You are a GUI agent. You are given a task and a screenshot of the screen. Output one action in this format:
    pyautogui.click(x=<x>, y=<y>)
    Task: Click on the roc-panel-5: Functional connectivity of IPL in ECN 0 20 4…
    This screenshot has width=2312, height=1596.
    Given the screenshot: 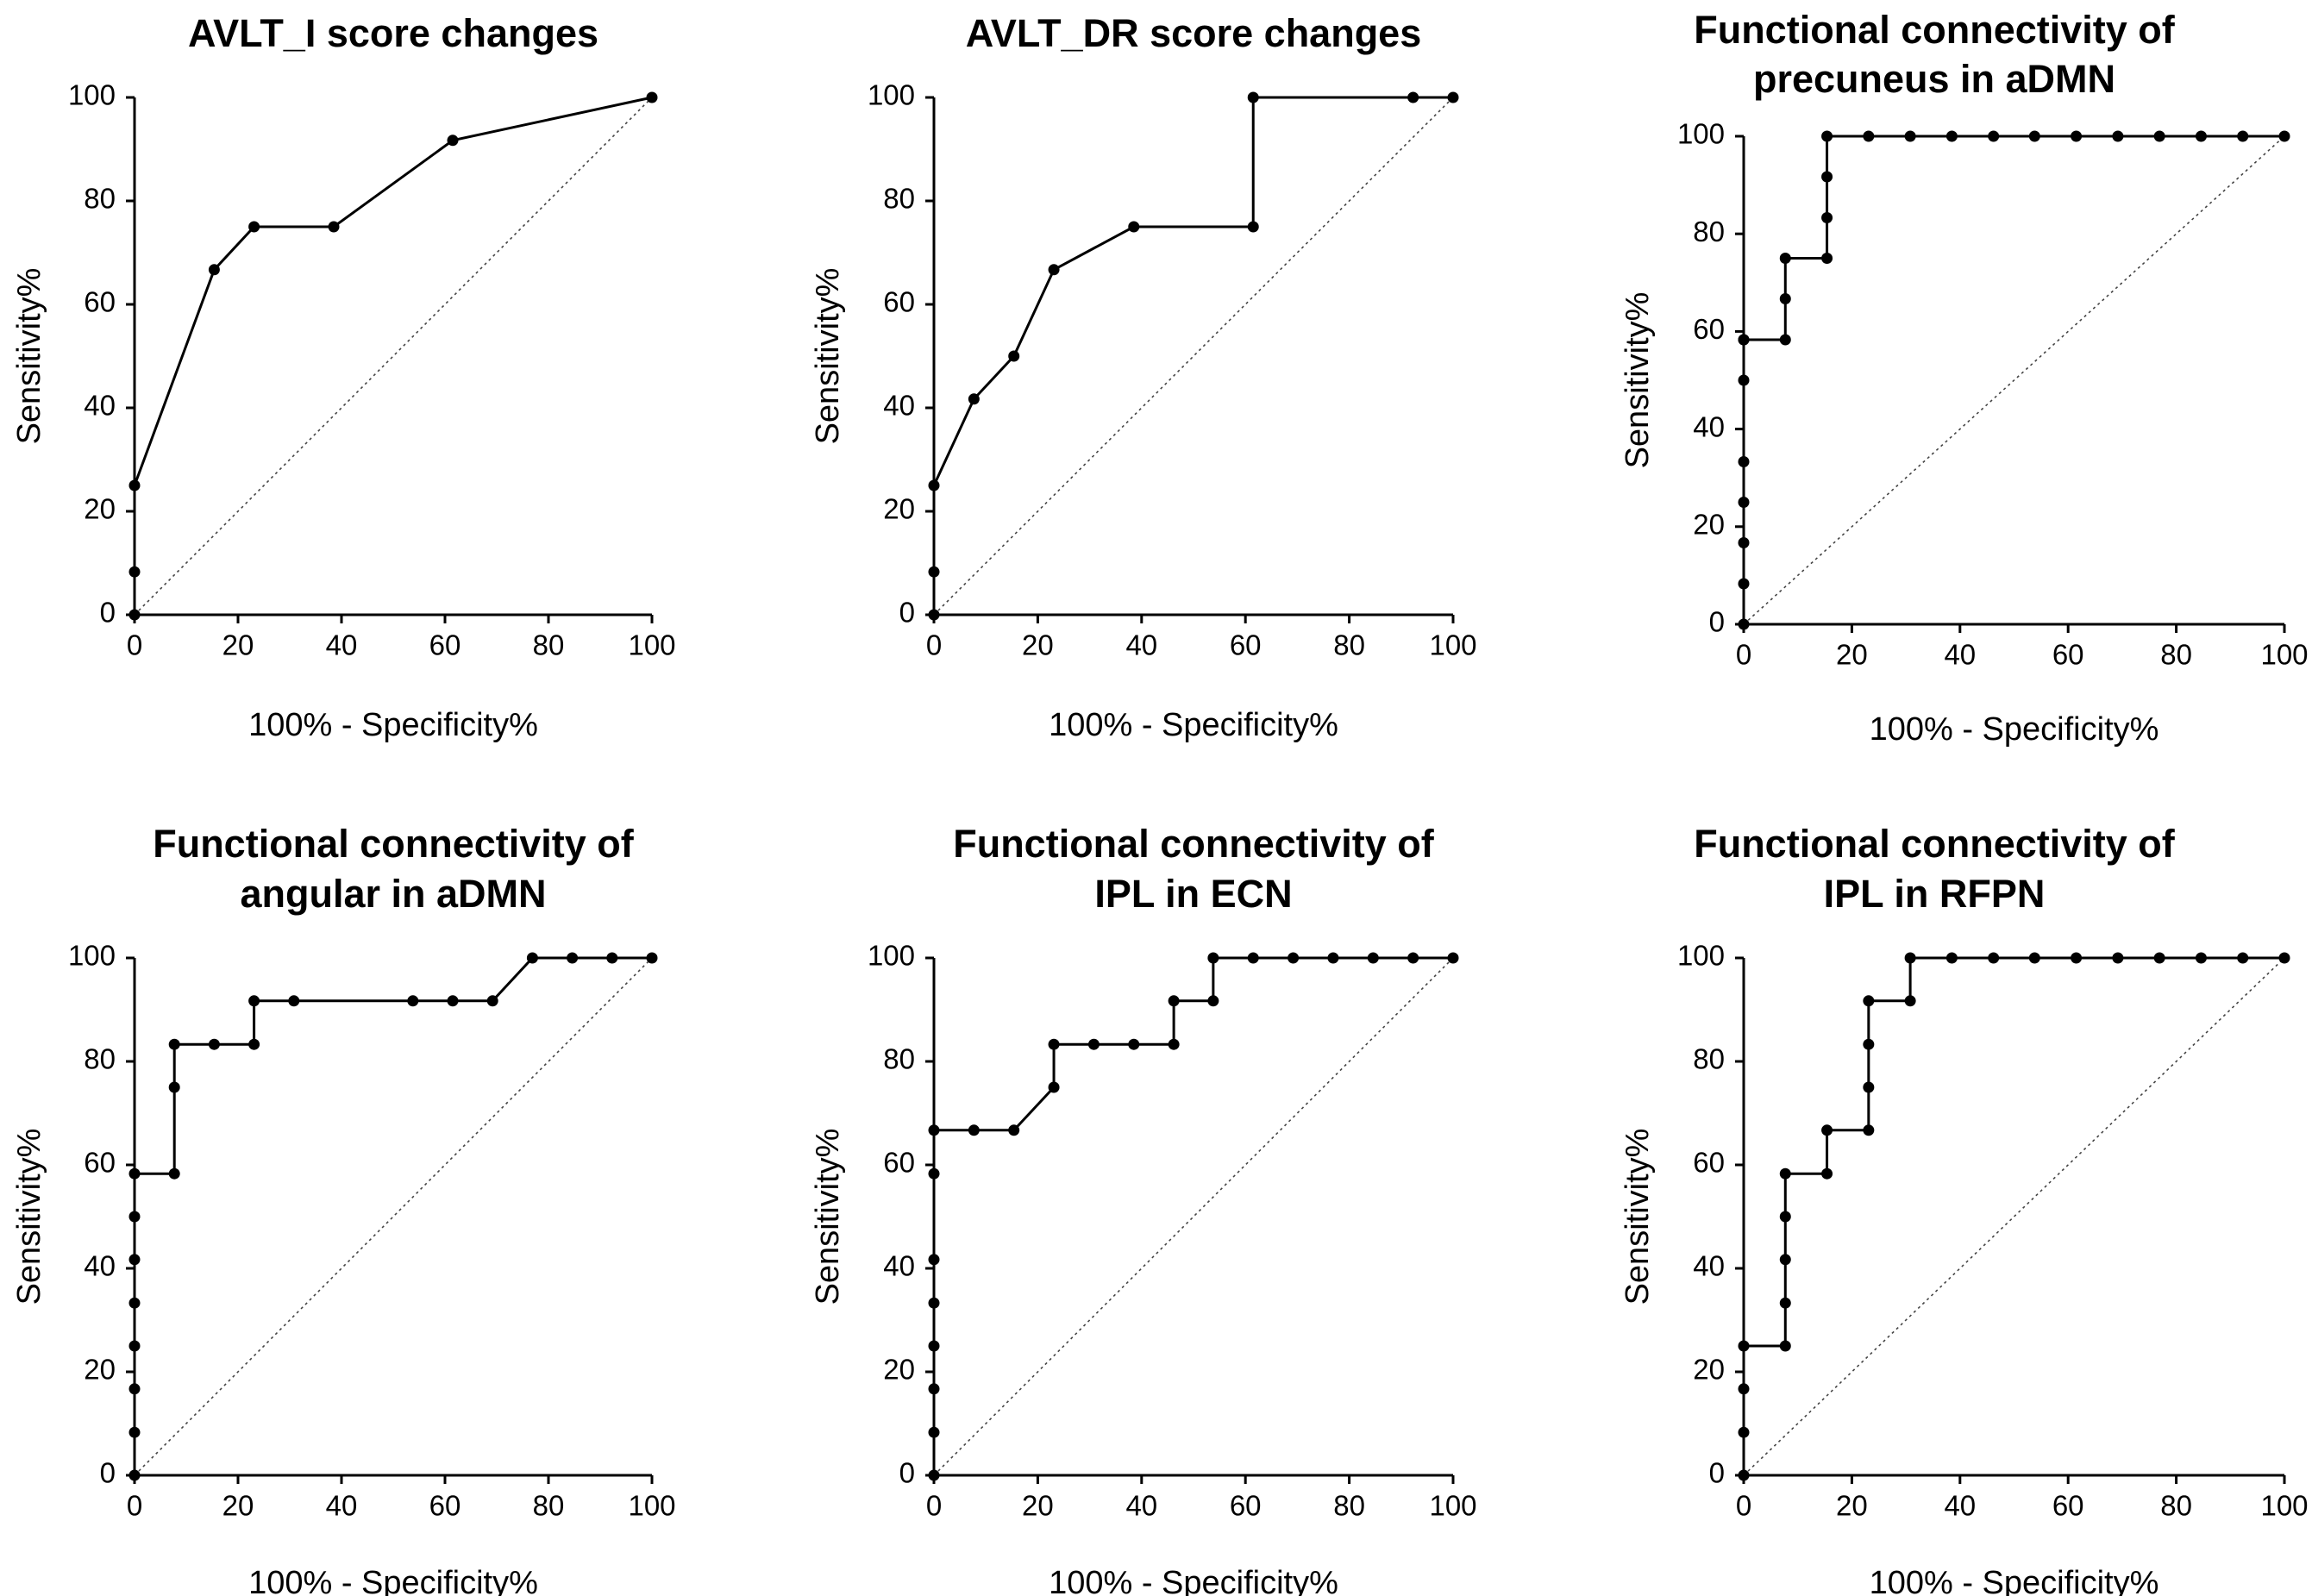 What is the action you would take?
    pyautogui.click(x=1143, y=1209)
    